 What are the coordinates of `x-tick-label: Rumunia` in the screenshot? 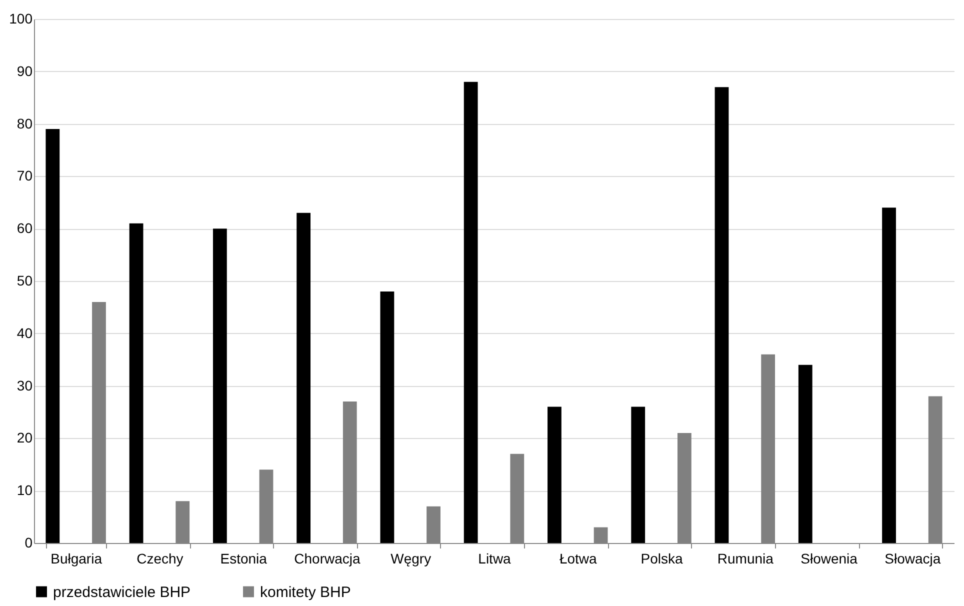 It's located at (745, 558).